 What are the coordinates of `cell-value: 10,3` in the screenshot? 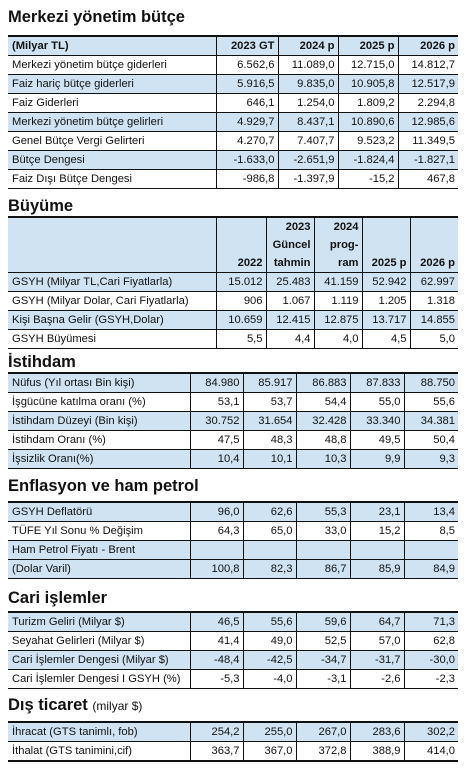 It's located at (323, 459).